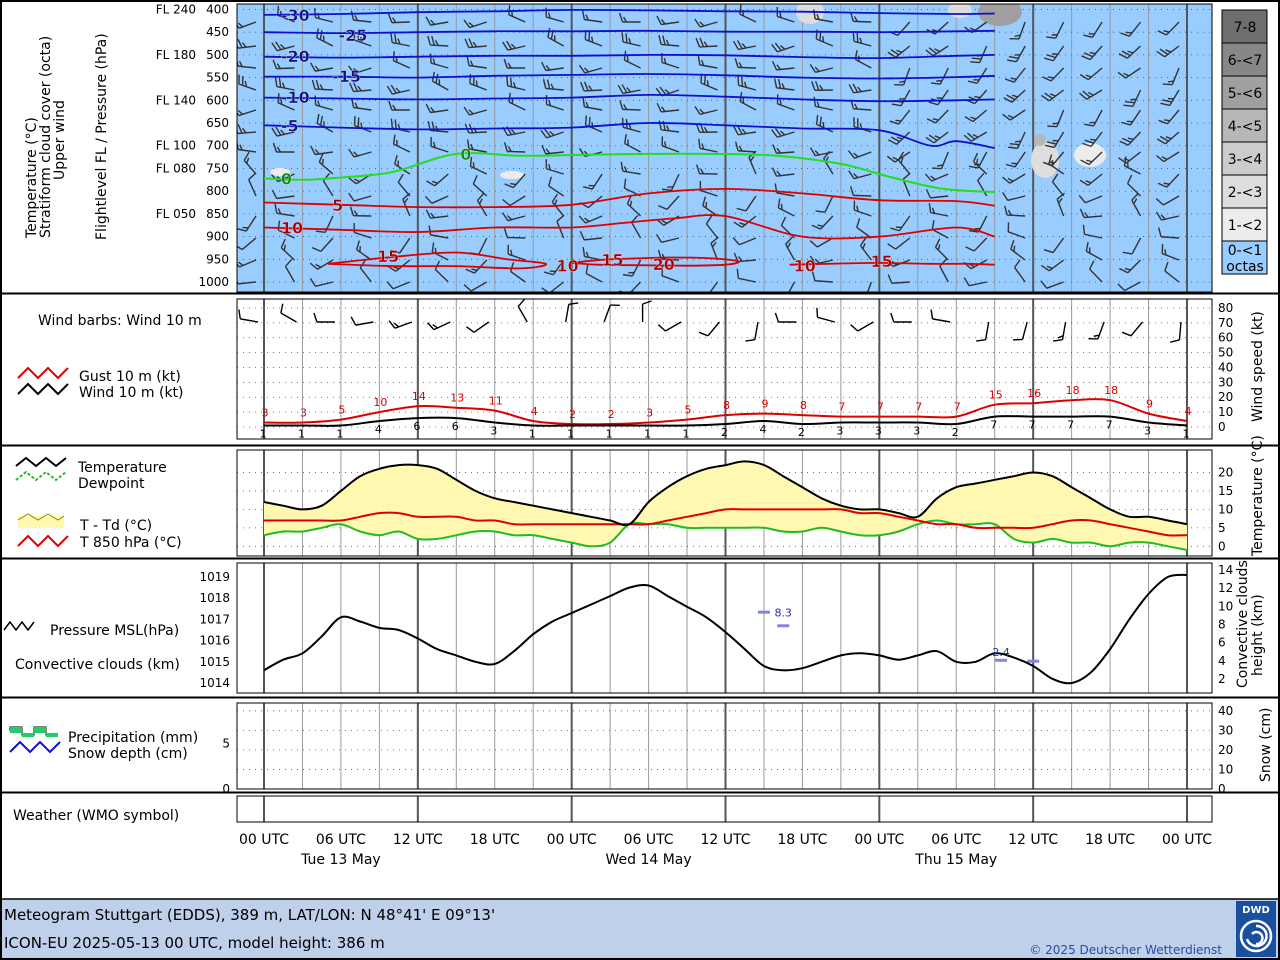 Image resolution: width=1280 pixels, height=960 pixels. What do you see at coordinates (1147, 431) in the screenshot?
I see `wind-value-label: 3` at bounding box center [1147, 431].